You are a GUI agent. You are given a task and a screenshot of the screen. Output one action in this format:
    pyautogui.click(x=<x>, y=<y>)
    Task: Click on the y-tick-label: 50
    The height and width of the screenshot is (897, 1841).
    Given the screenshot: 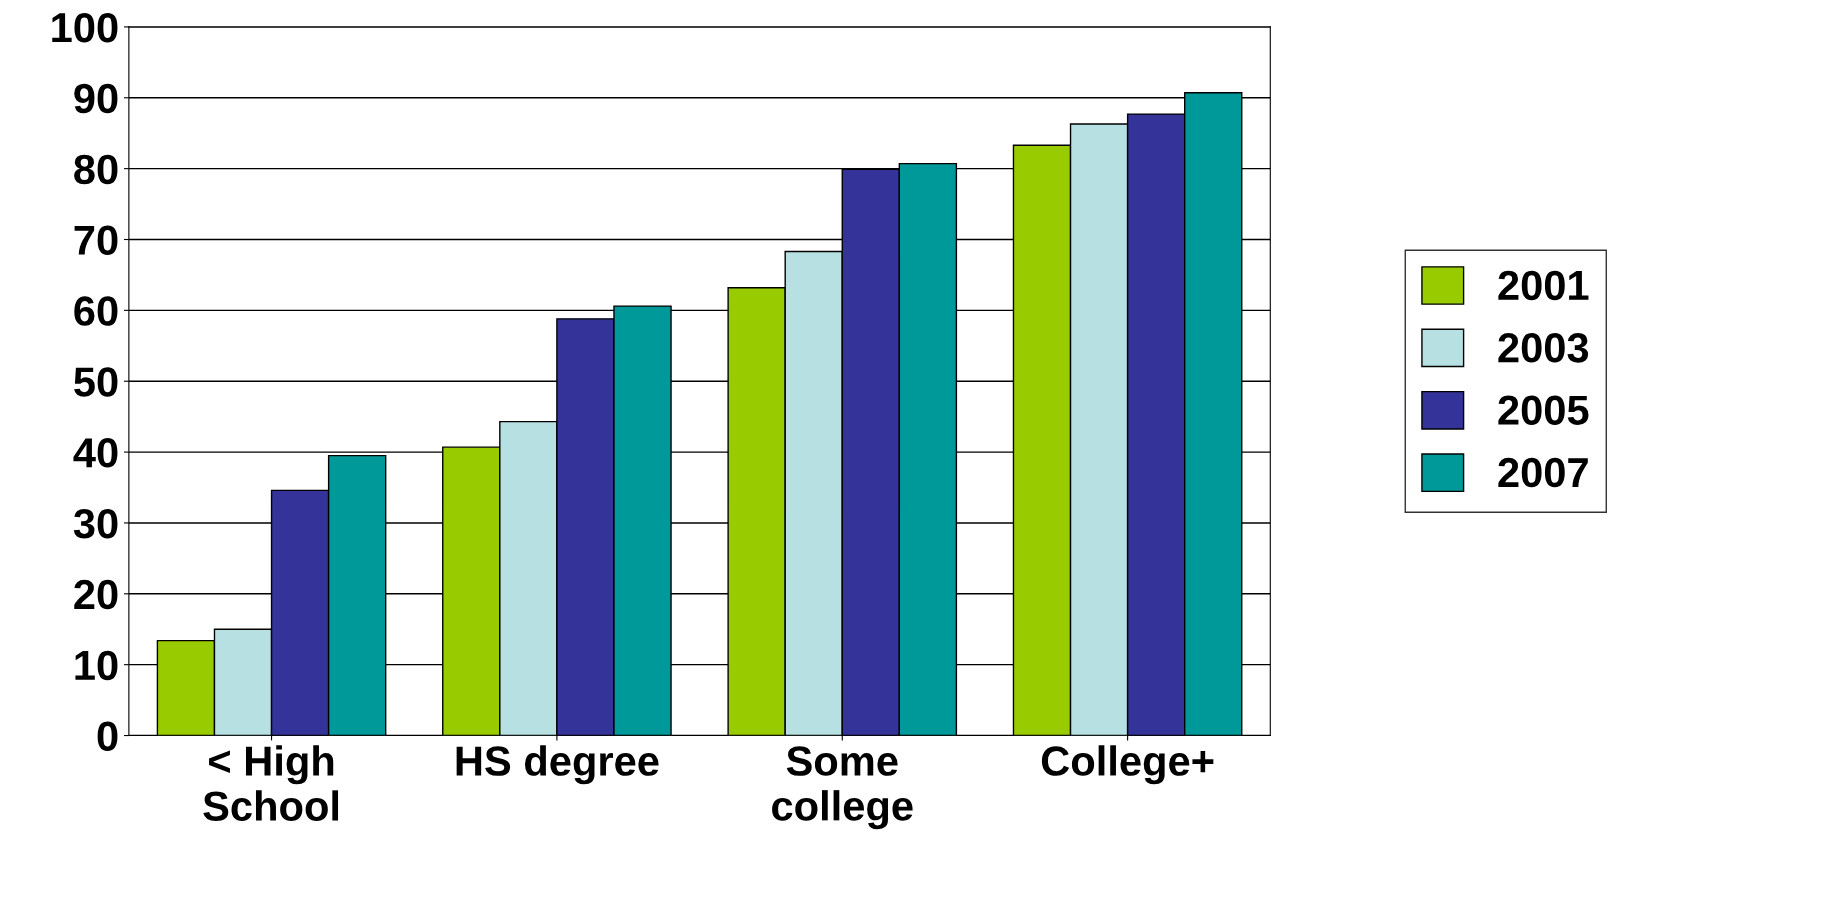 What is the action you would take?
    pyautogui.click(x=96, y=382)
    